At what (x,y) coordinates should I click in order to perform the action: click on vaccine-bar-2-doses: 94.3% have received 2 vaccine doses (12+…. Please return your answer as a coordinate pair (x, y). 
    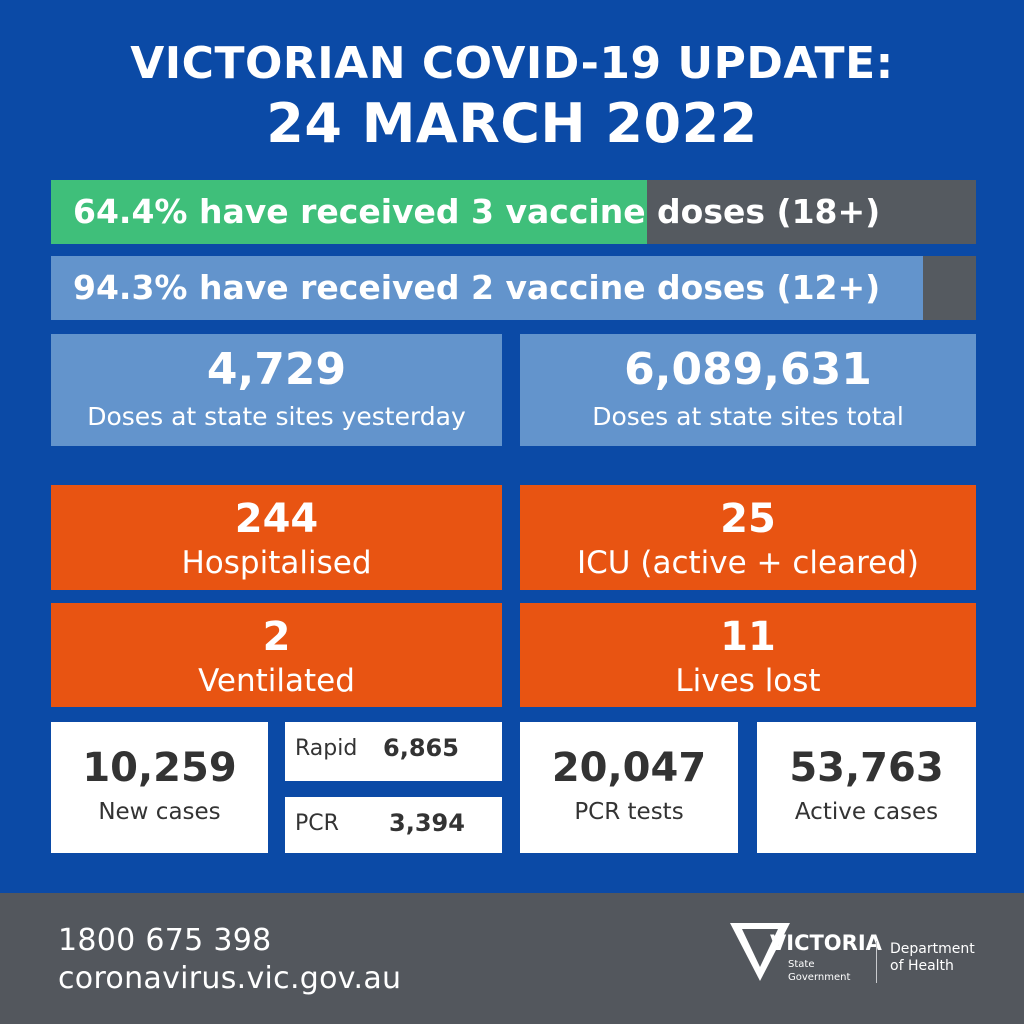
    Looking at the image, I should click on (513, 288).